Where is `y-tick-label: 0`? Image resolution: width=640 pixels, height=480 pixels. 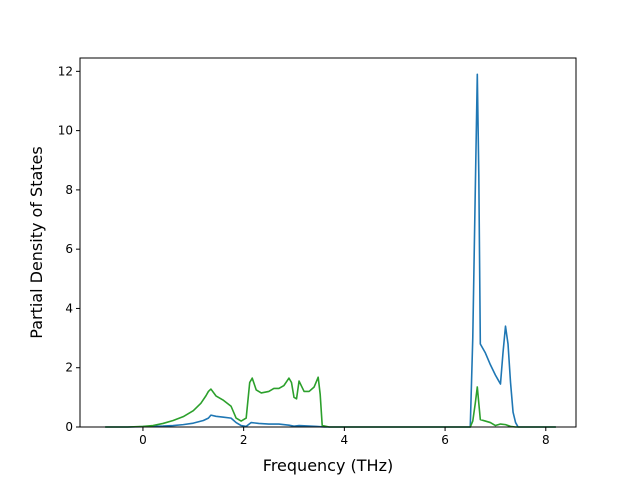
y-tick-label: 0 is located at coordinates (69, 427).